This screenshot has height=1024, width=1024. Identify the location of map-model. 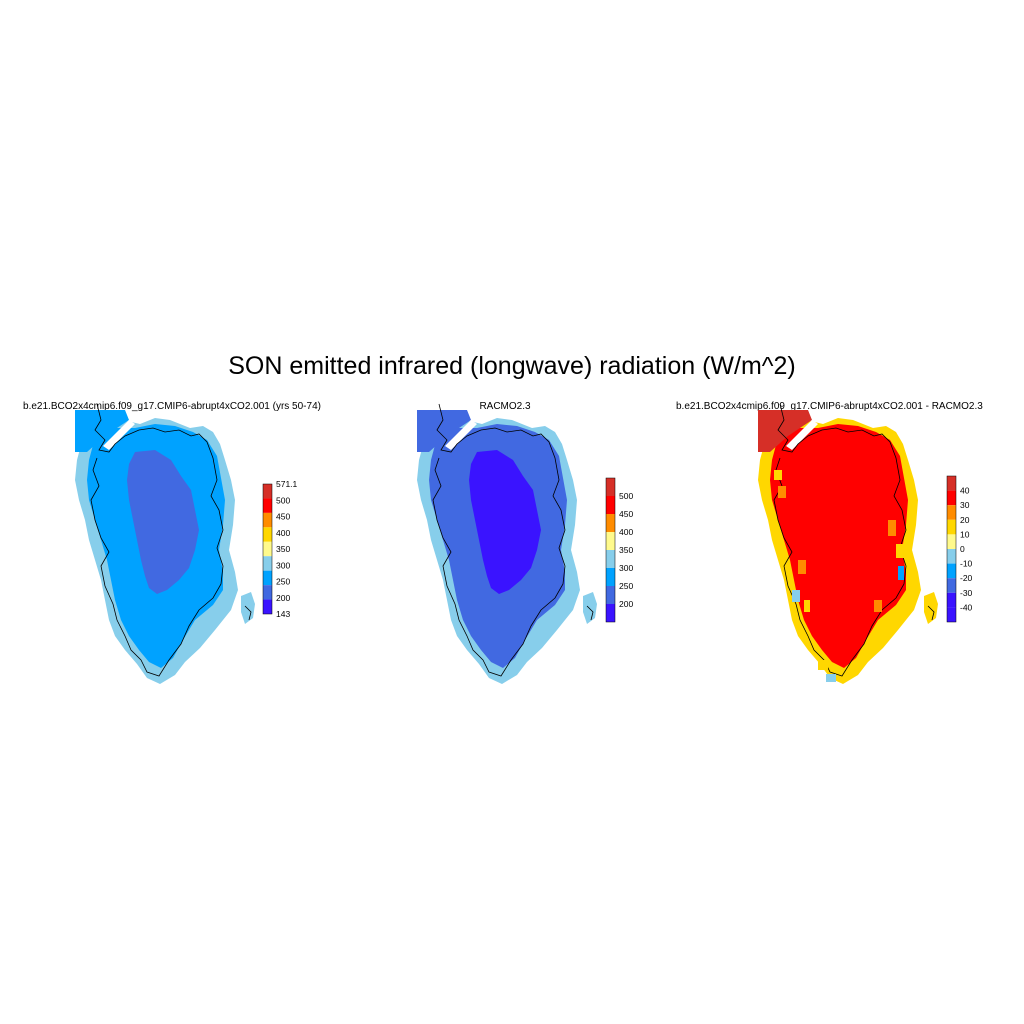
(165, 543).